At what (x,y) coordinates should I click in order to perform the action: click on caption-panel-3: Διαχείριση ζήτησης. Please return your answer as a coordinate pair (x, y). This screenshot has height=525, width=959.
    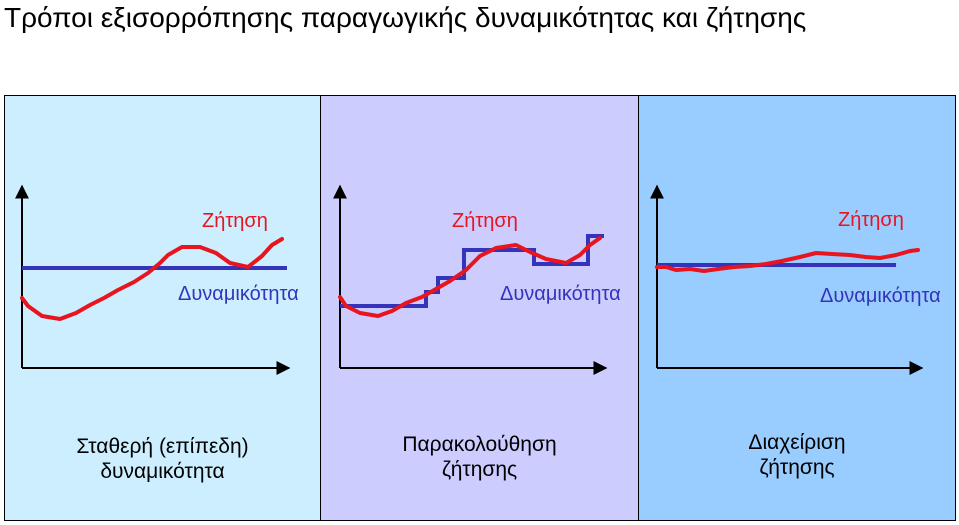
    Looking at the image, I should click on (797, 455).